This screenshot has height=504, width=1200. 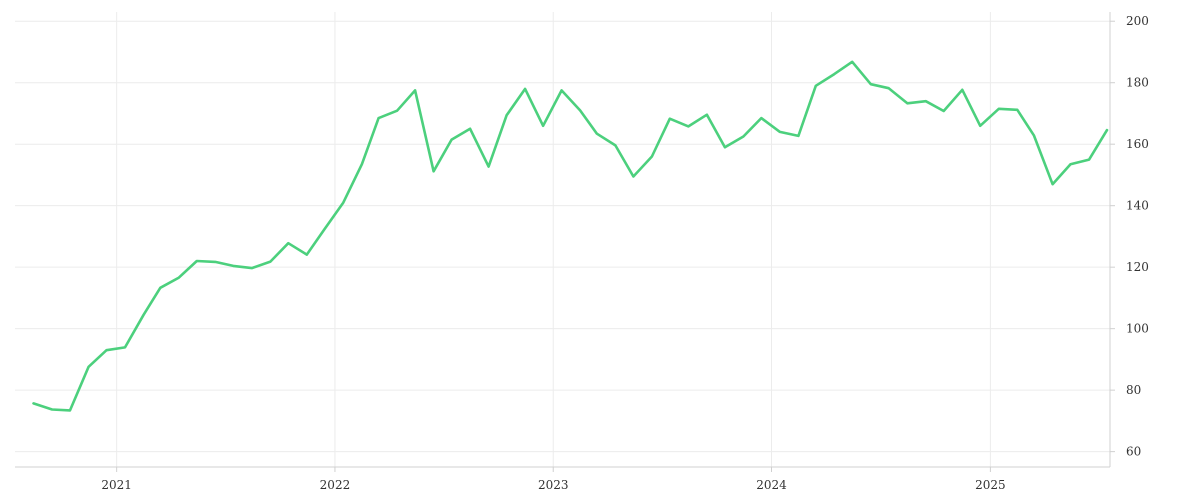 What do you see at coordinates (1137, 21) in the screenshot?
I see `y-tick-label: 200` at bounding box center [1137, 21].